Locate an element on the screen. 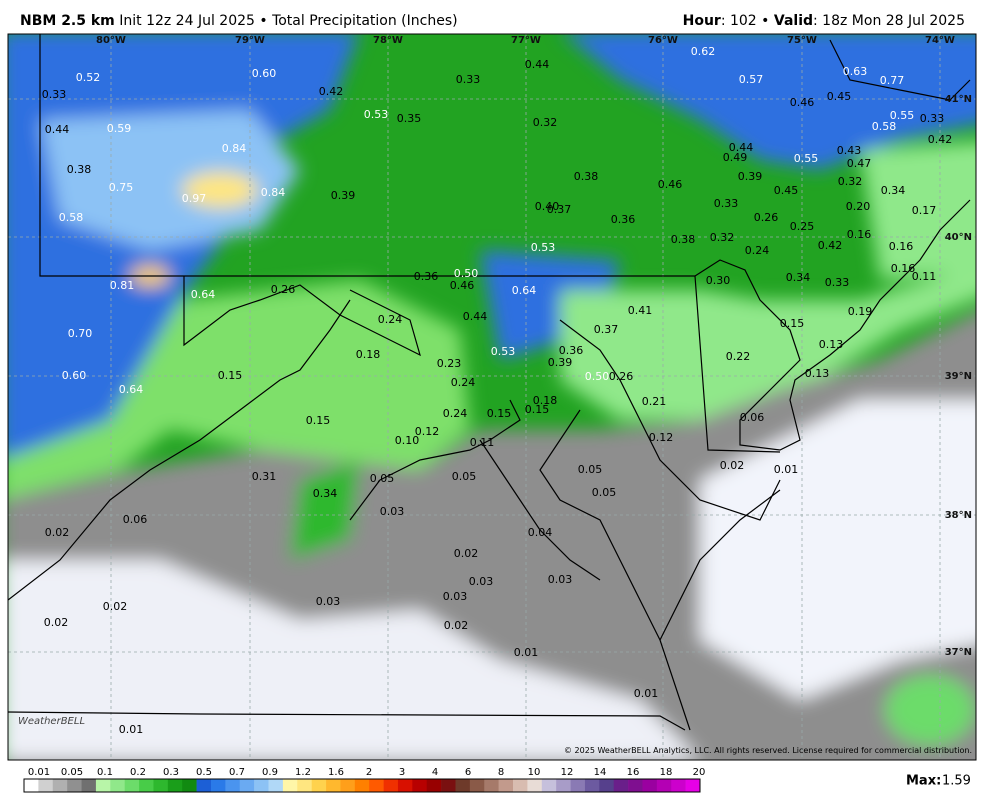 Image resolution: width=984 pixels, height=812 pixels. point-value: 0.03 is located at coordinates (481, 581).